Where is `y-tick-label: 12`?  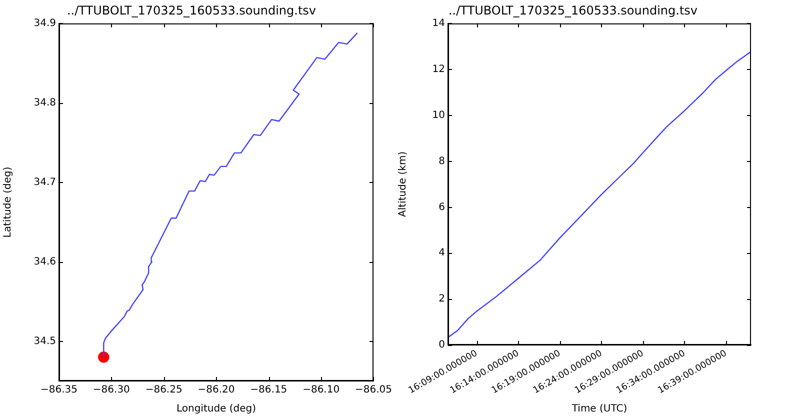
y-tick-label: 12 is located at coordinates (438, 69).